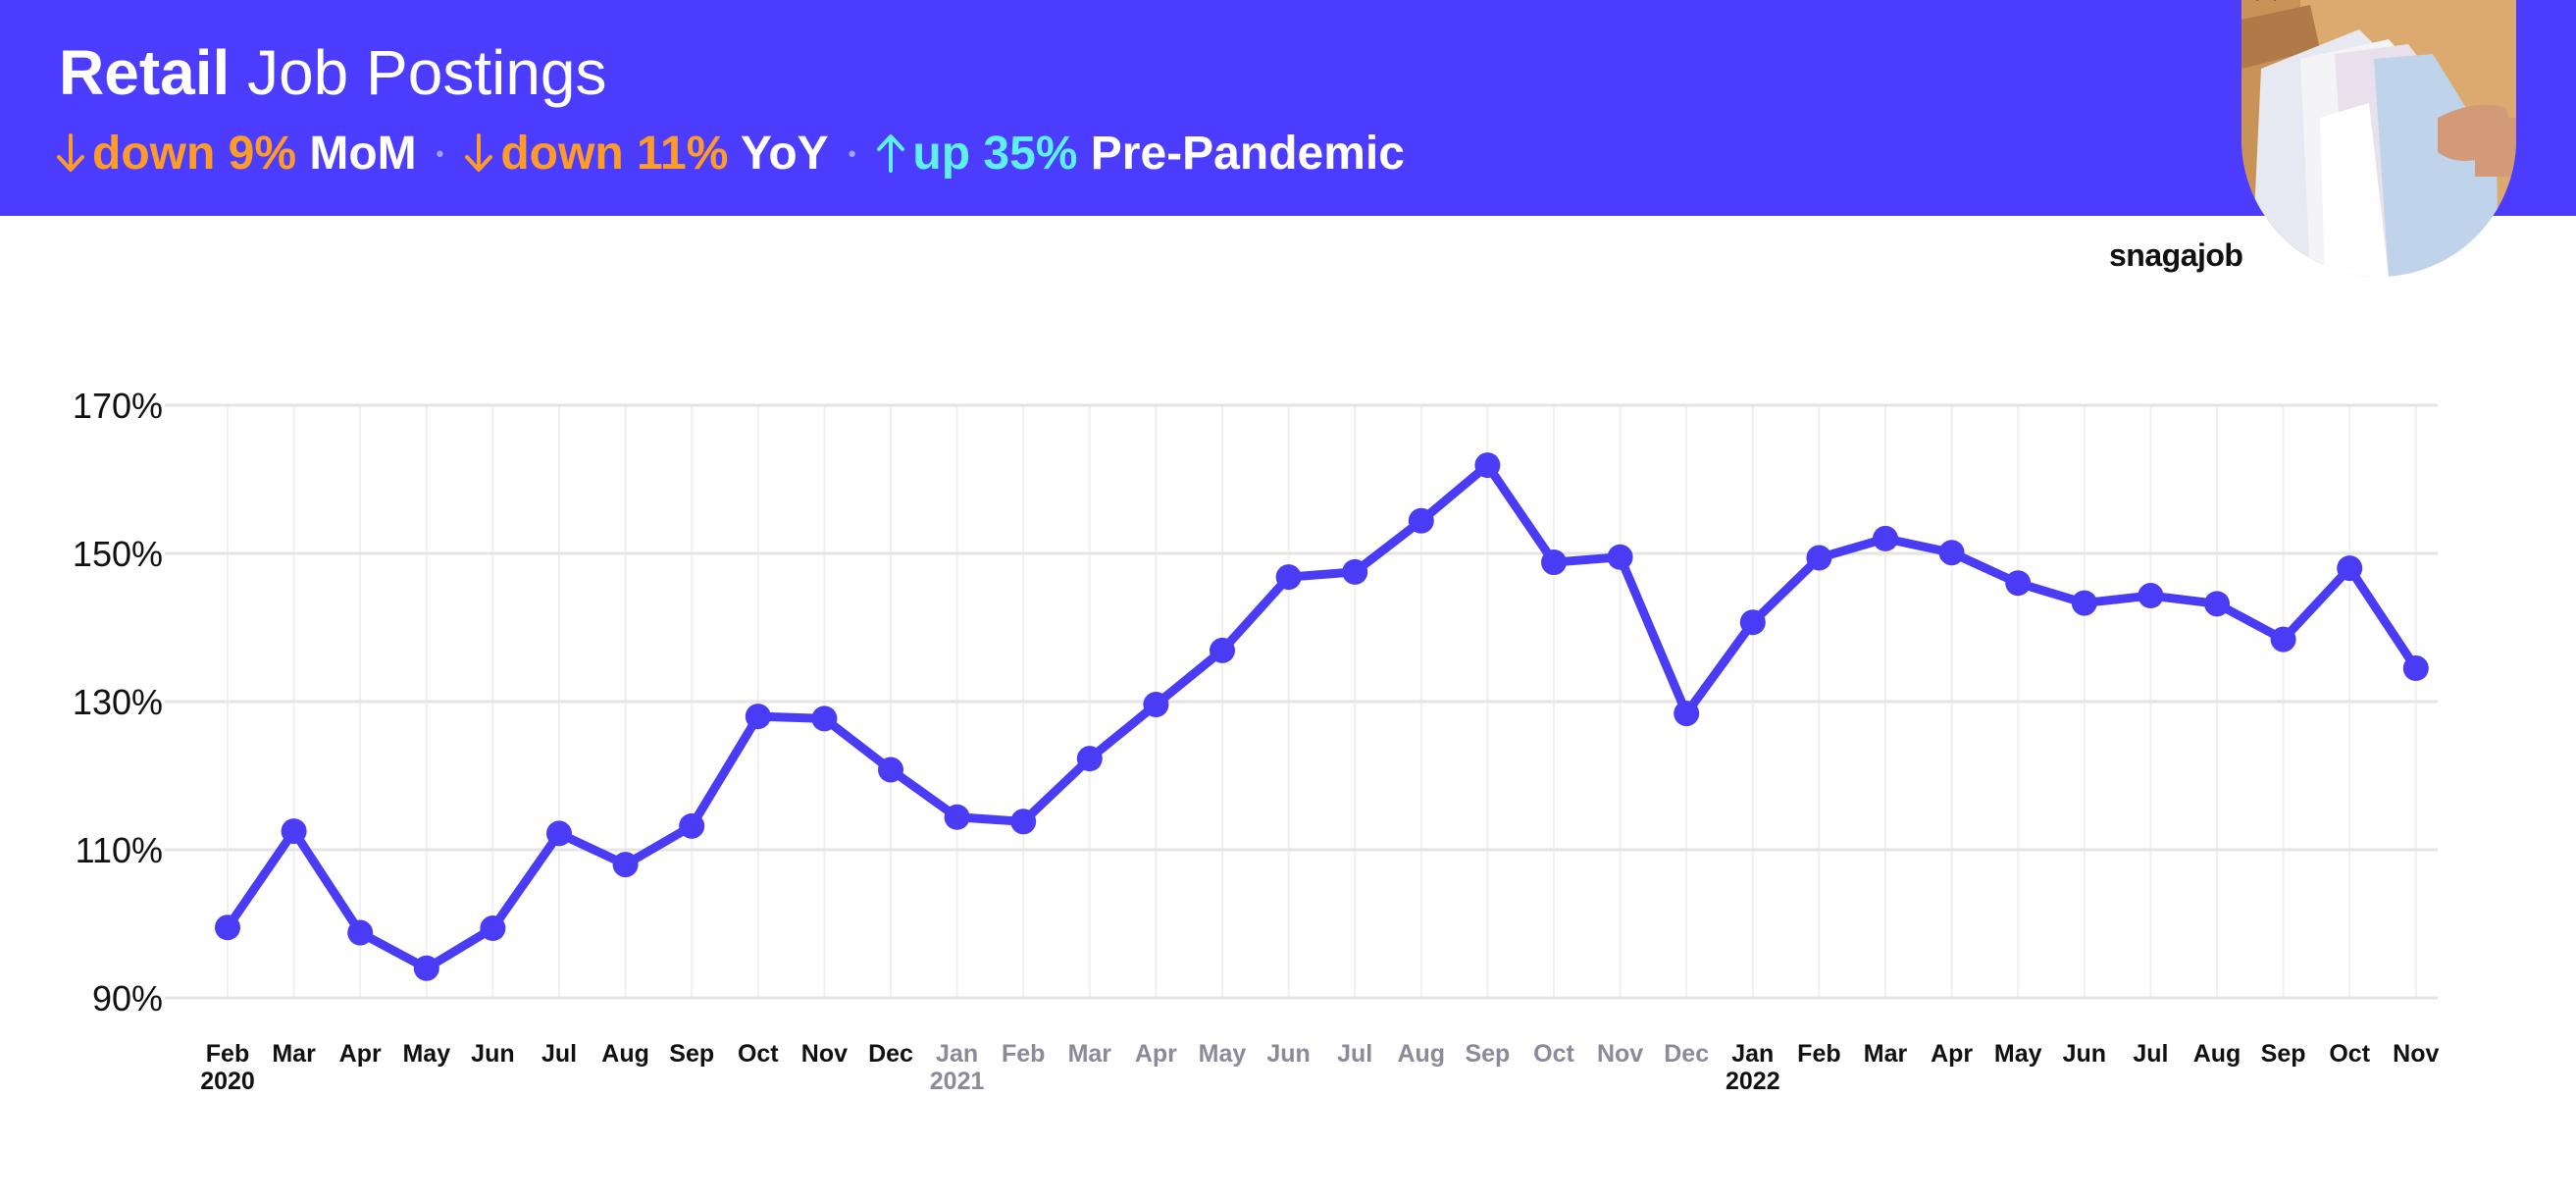  What do you see at coordinates (957, 1081) in the screenshot?
I see `x-year-label: 2021` at bounding box center [957, 1081].